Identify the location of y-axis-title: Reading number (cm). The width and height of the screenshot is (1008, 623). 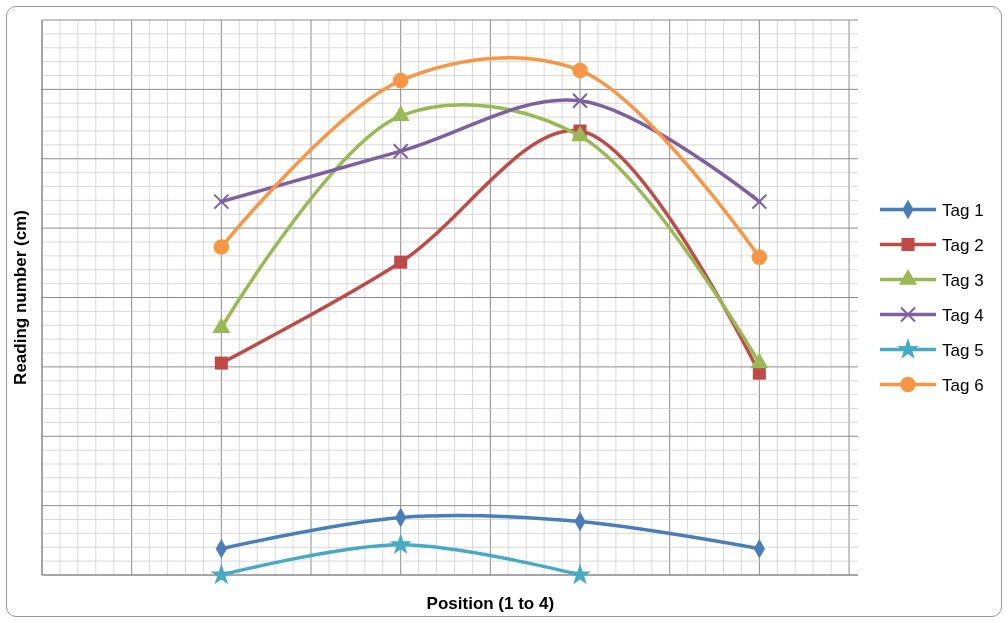
(20, 297).